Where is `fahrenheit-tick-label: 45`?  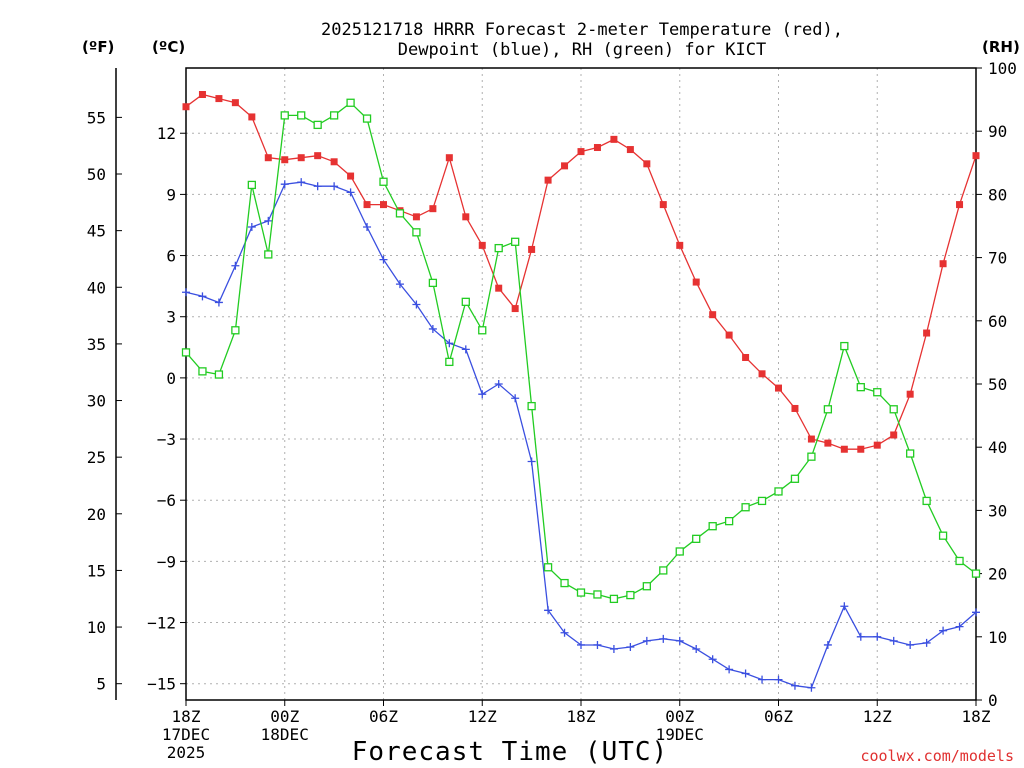
fahrenheit-tick-label: 45 is located at coordinates (96, 231).